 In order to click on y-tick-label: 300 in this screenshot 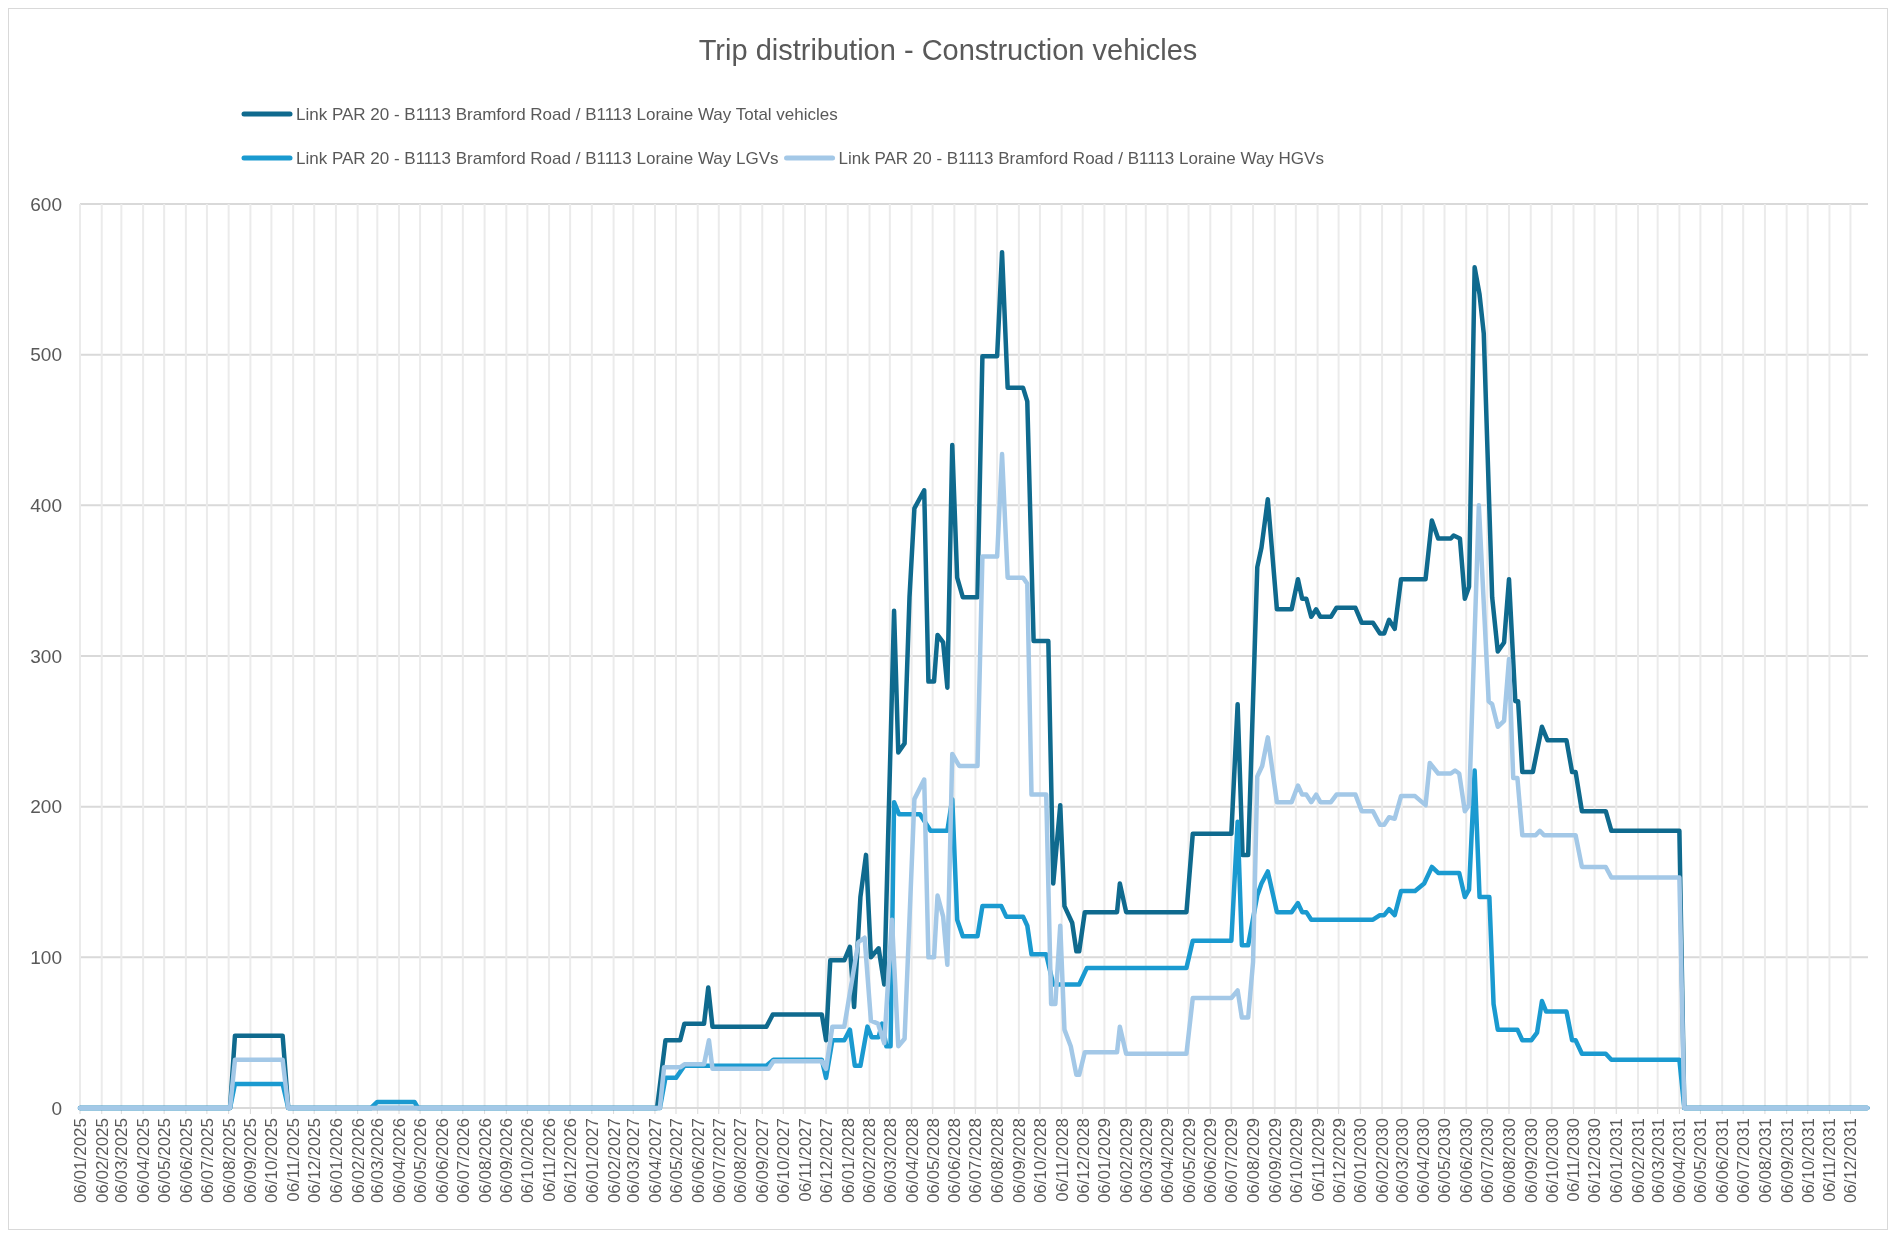, I will do `click(46, 656)`.